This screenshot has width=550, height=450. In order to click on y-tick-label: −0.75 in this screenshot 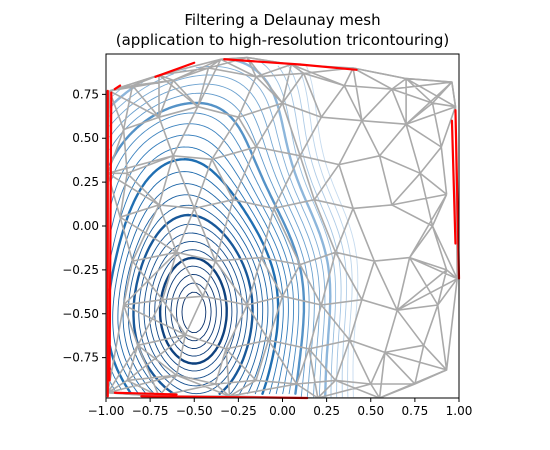, I will do `click(80, 358)`.